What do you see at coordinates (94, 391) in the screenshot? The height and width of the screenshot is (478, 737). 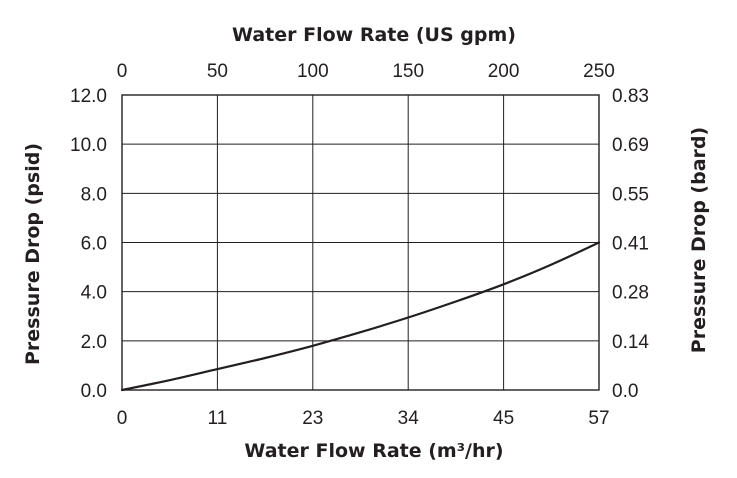 I see `left-y-tick-label: 0.0` at bounding box center [94, 391].